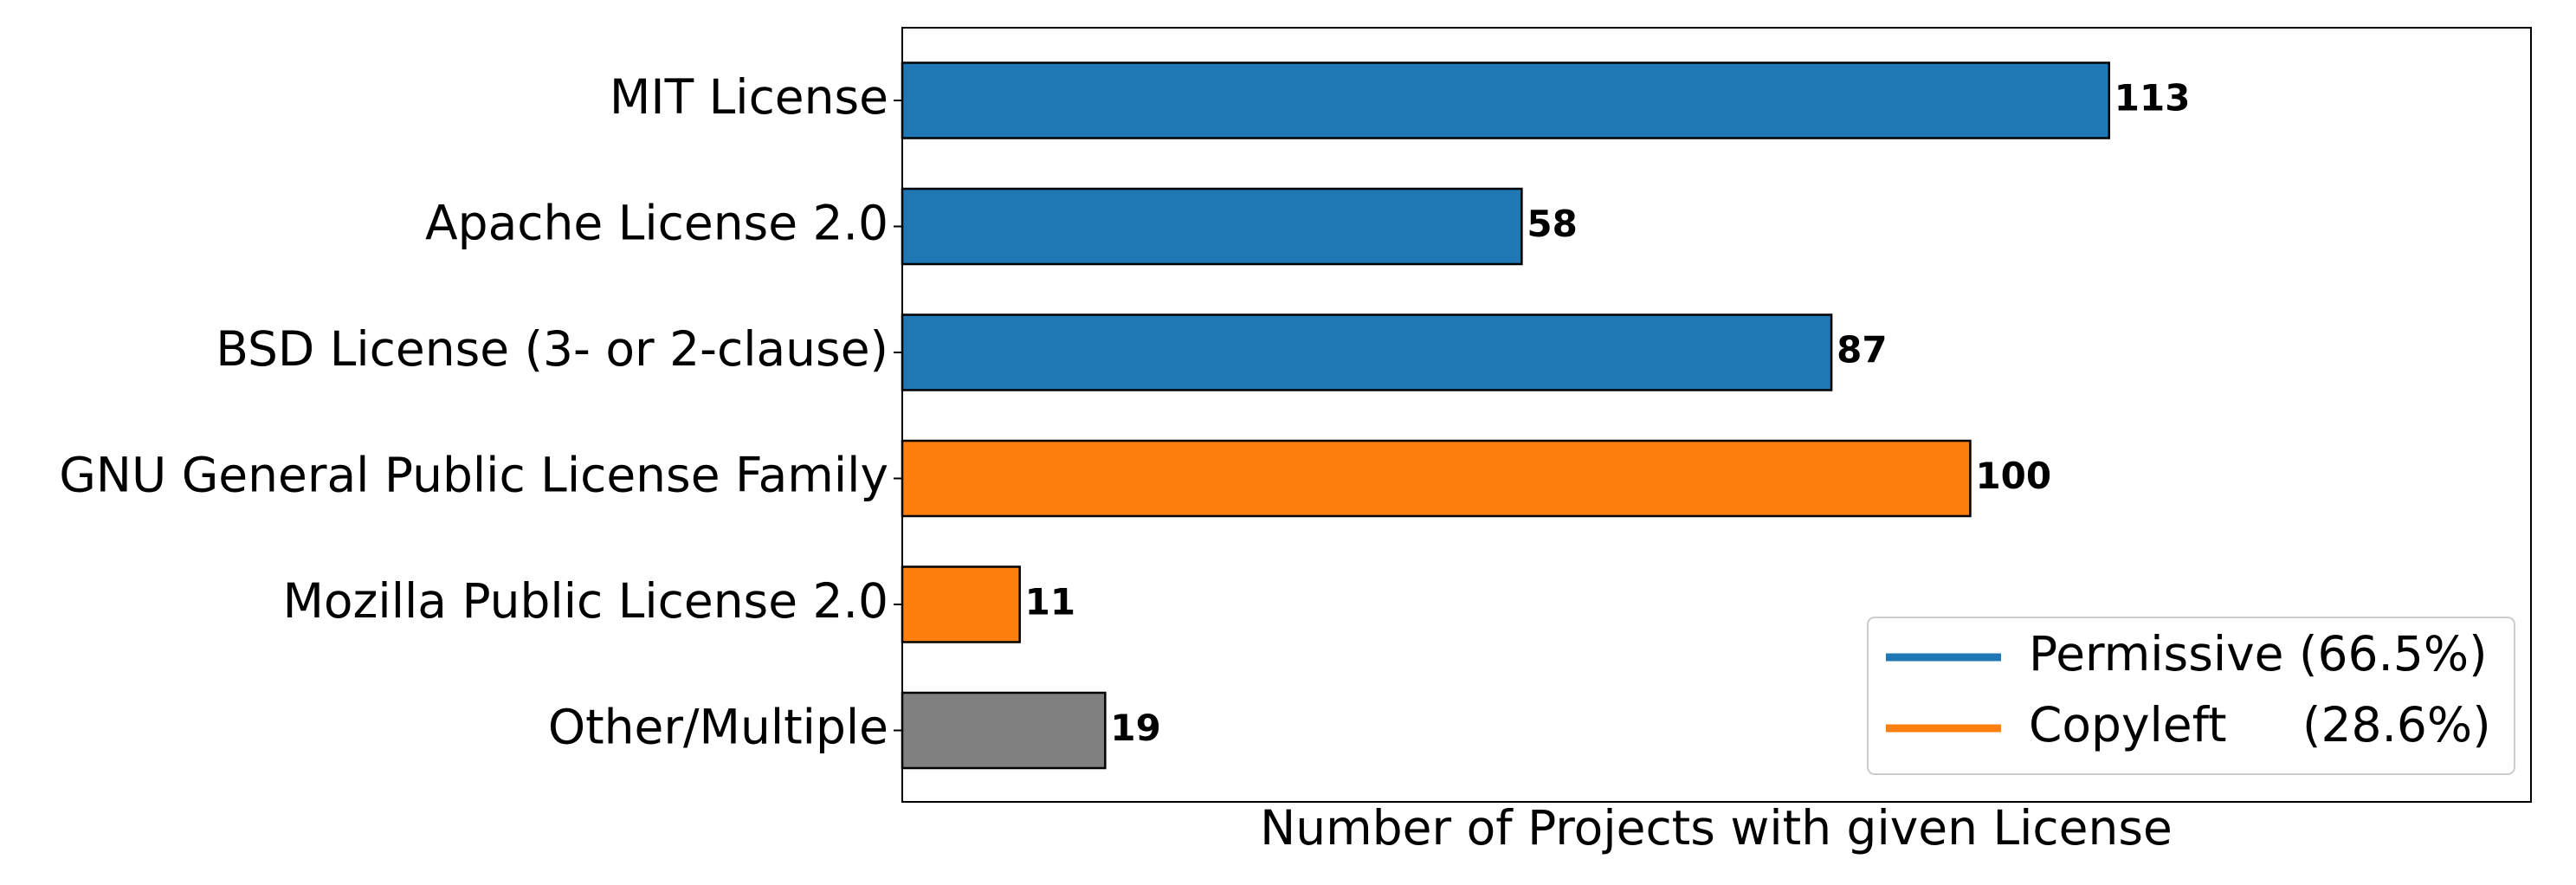 Image resolution: width=2576 pixels, height=885 pixels. What do you see at coordinates (1716, 828) in the screenshot?
I see `x-axis-label: Number of Projects with given License` at bounding box center [1716, 828].